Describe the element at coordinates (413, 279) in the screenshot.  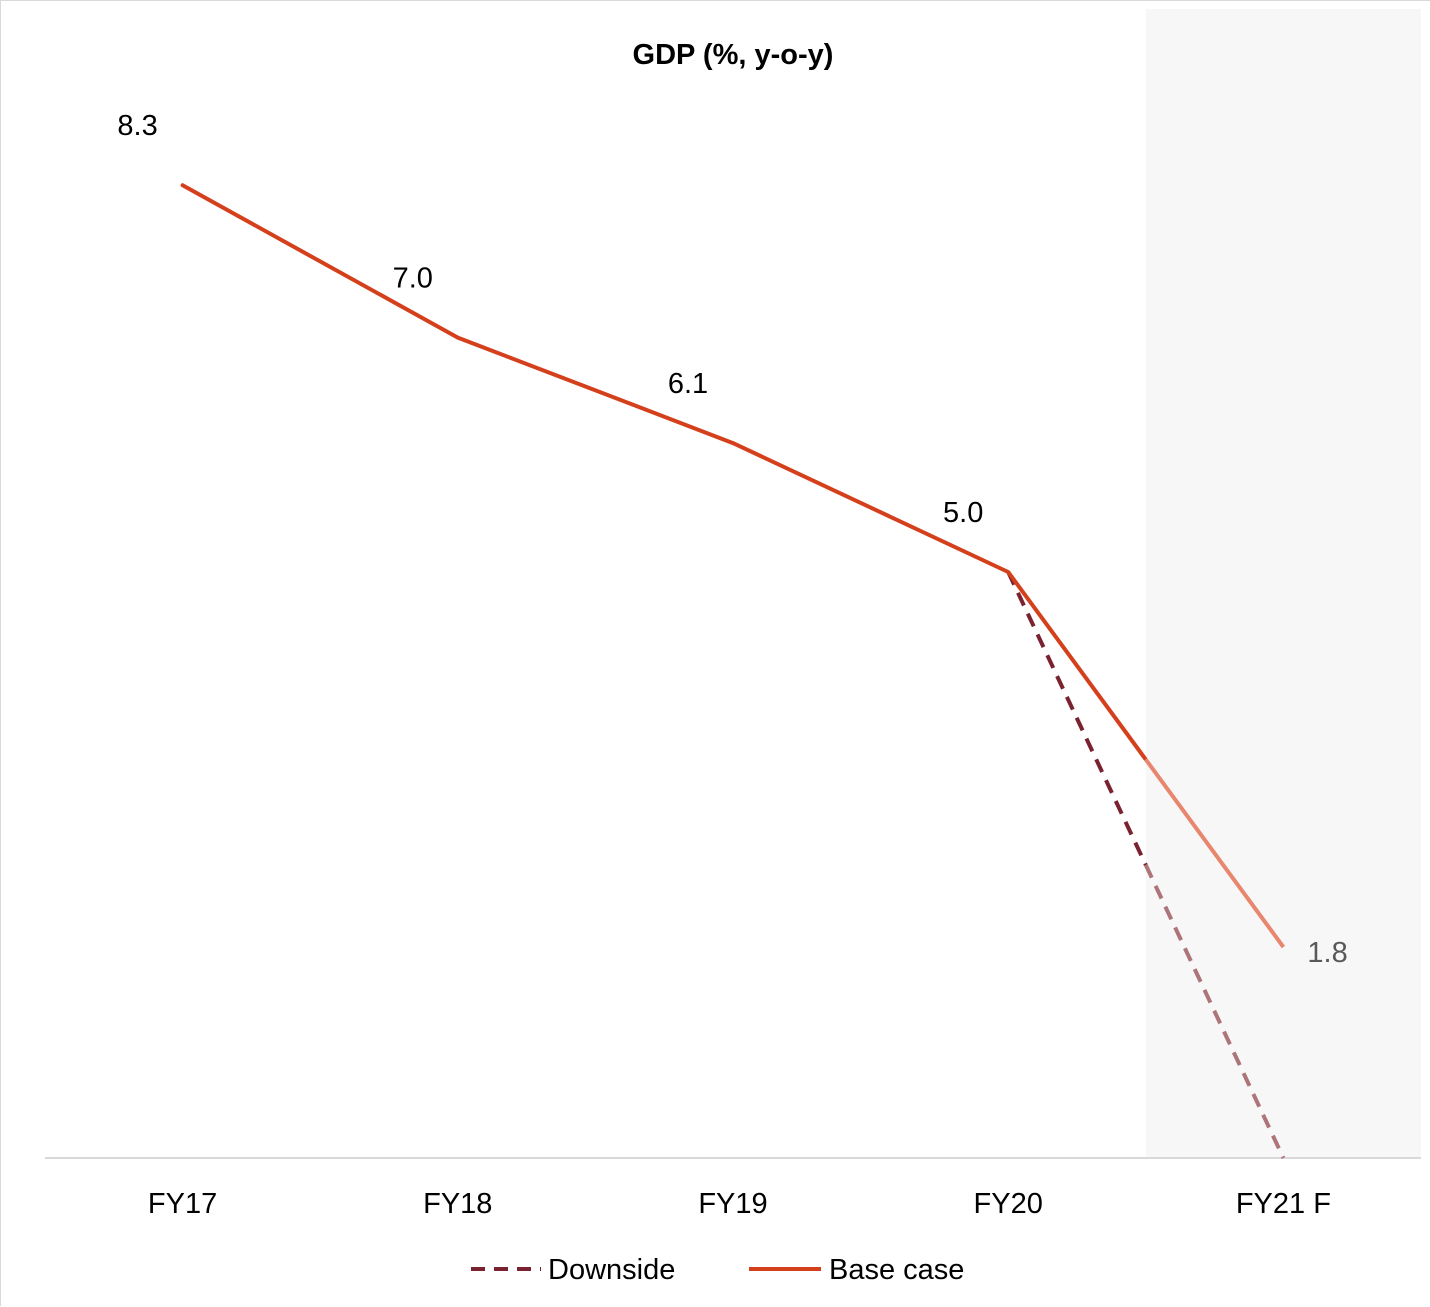
I see `data-label-fy18: 7.0` at that location.